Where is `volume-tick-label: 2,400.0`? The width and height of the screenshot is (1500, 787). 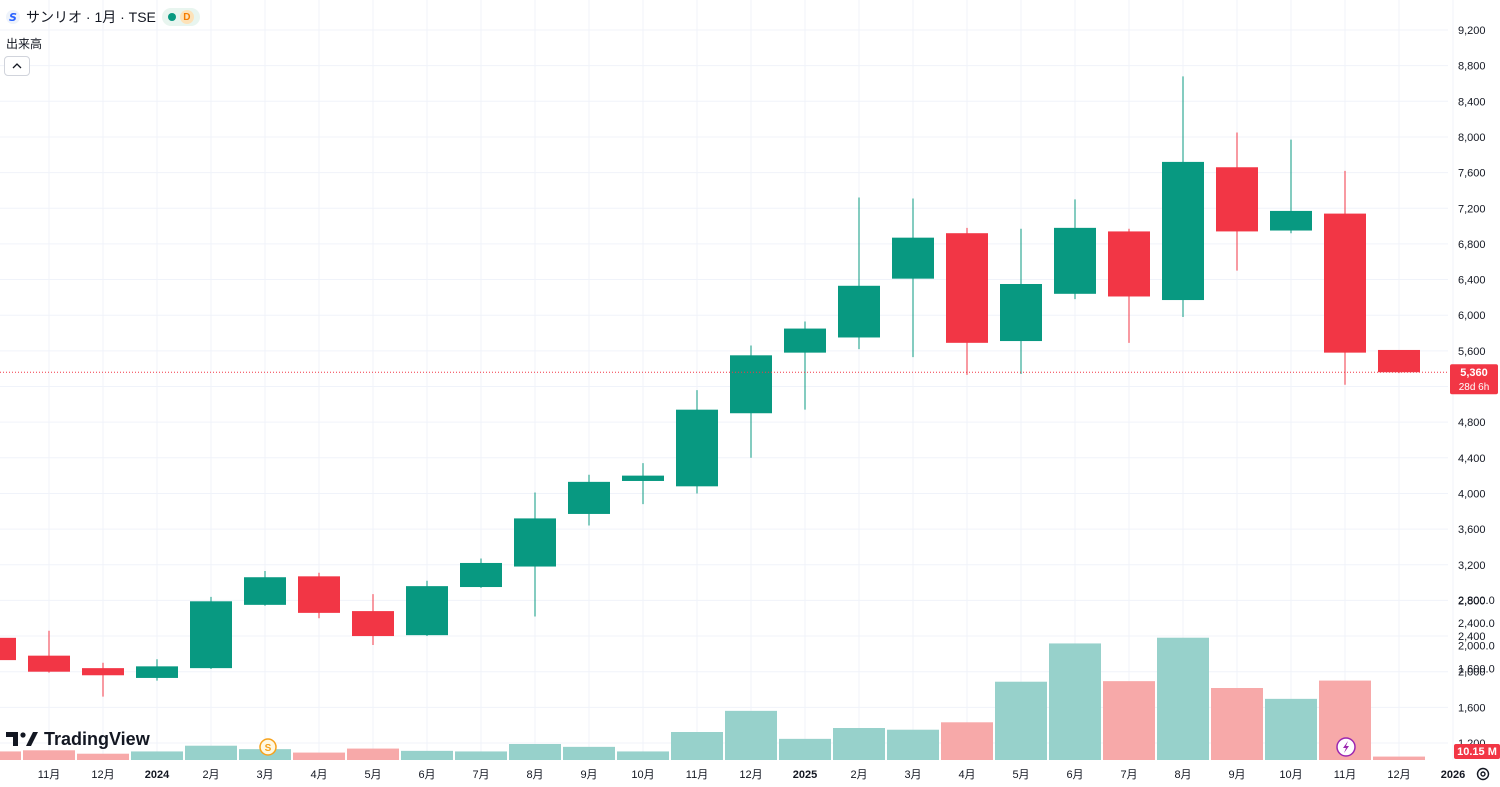
volume-tick-label: 2,400.0 is located at coordinates (1476, 624).